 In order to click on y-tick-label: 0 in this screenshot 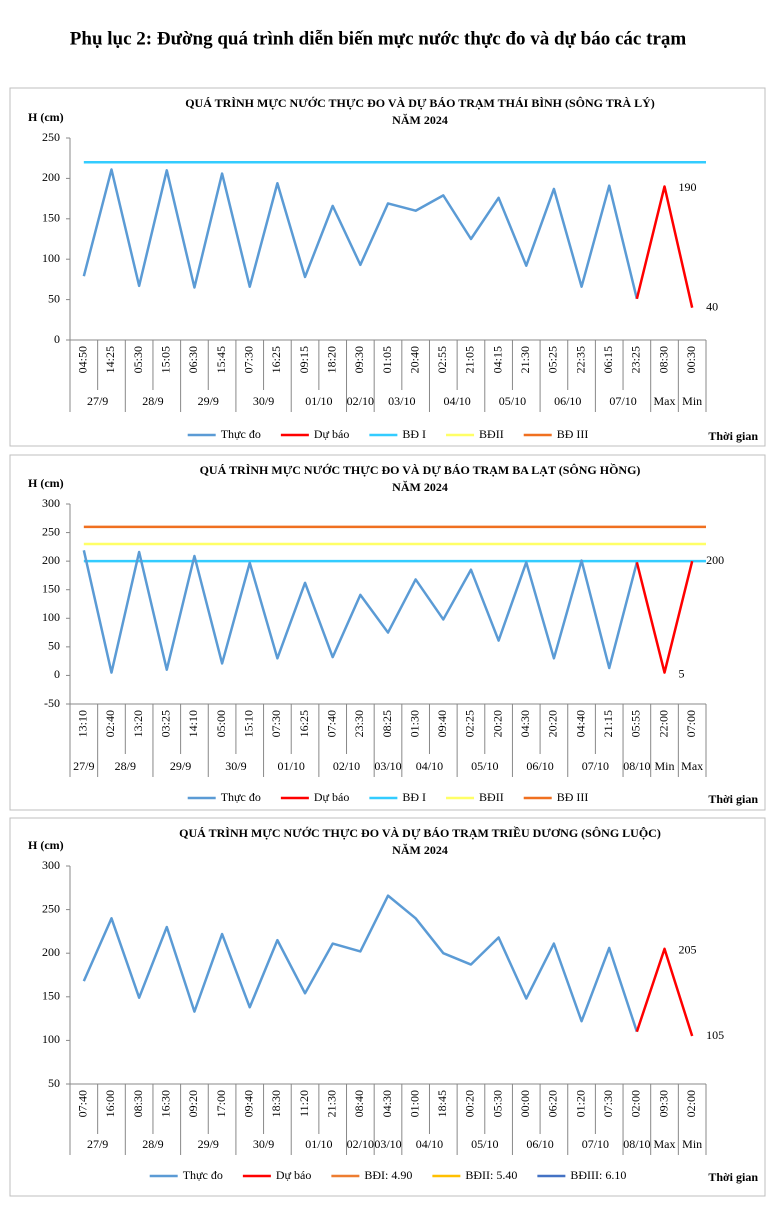, I will do `click(57, 339)`.